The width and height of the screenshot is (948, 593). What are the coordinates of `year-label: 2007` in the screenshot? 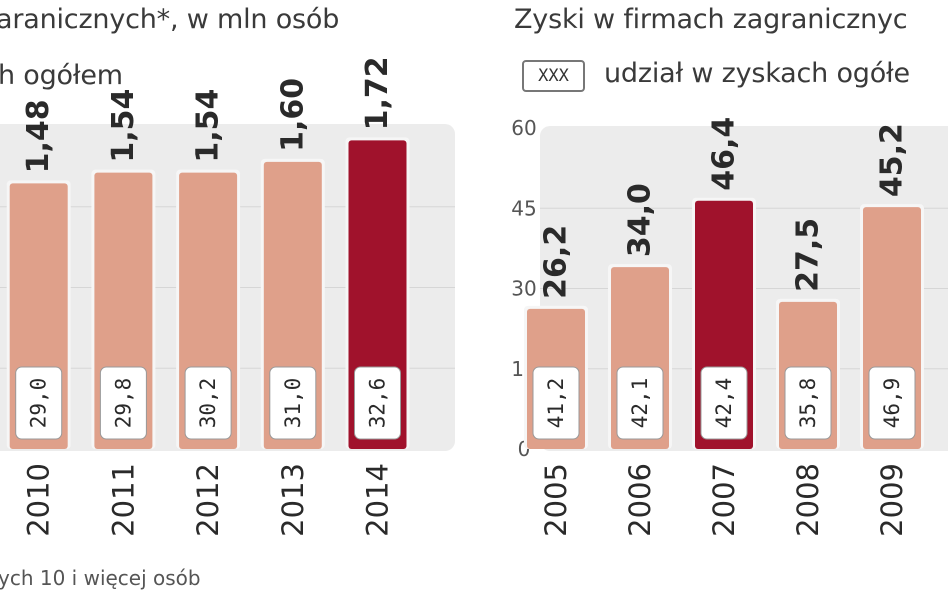 It's located at (724, 500).